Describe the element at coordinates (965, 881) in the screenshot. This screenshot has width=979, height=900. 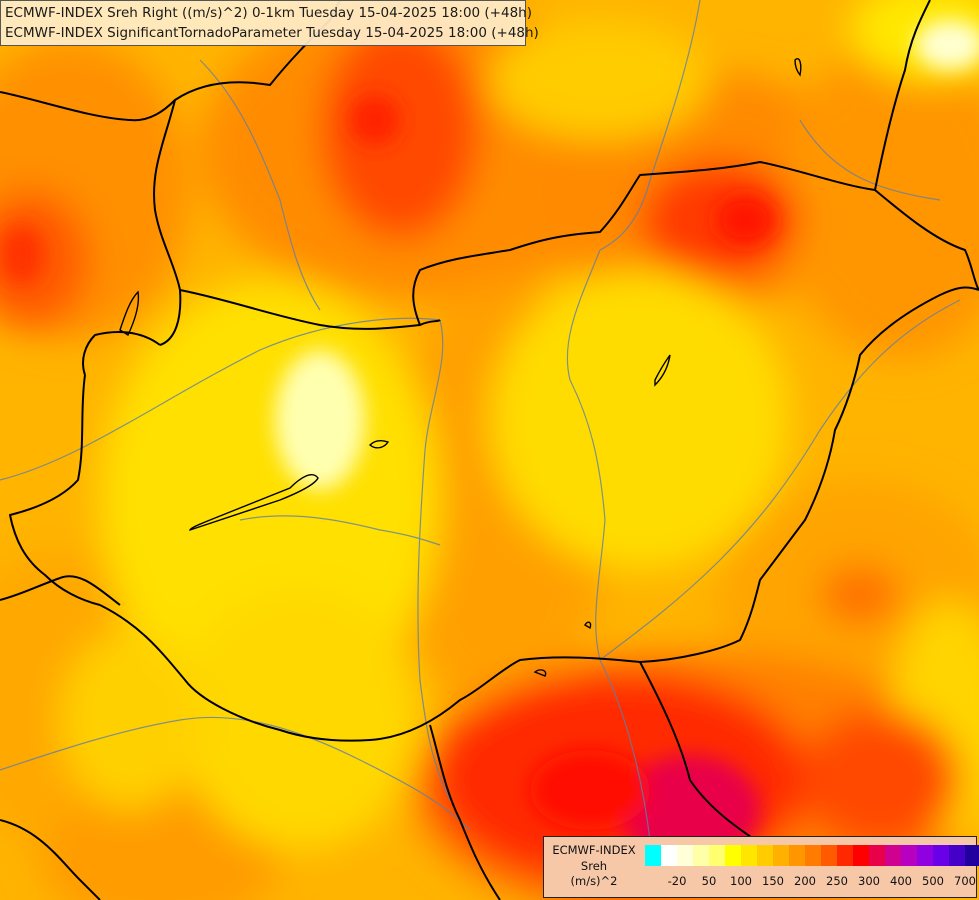
I see `legend-tick-label: 700` at that location.